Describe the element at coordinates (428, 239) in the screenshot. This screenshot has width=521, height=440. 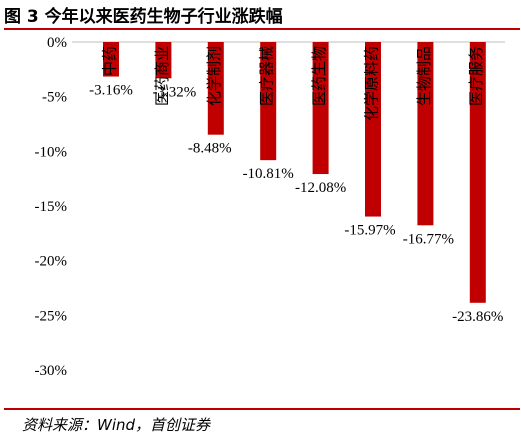
I see `value-label: -16.77%` at that location.